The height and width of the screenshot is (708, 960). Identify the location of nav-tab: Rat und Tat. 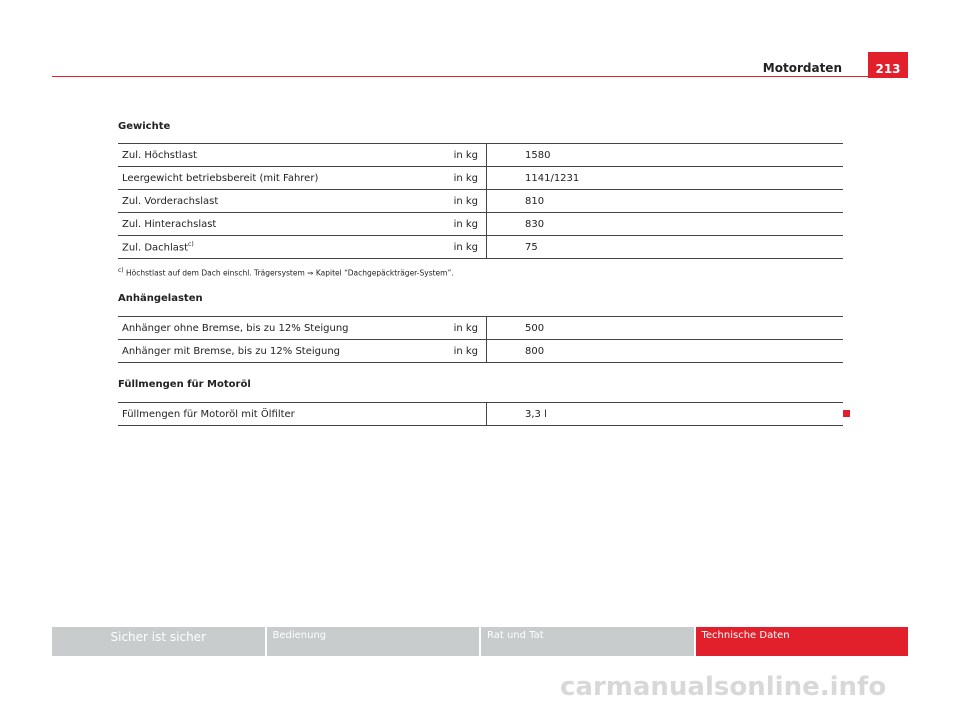
(587, 641).